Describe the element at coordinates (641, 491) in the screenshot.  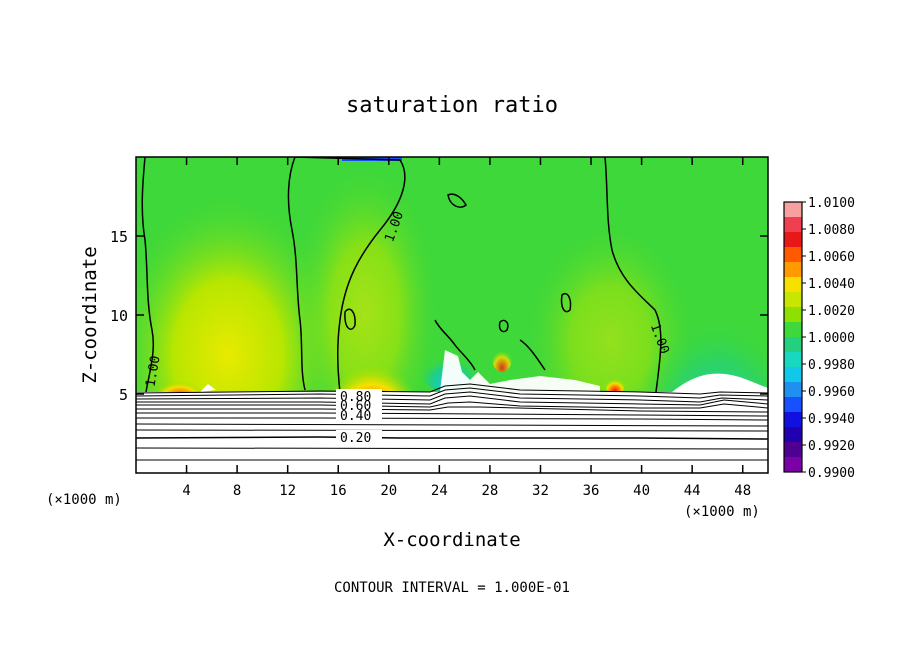
I see `x-tick-label: 40` at that location.